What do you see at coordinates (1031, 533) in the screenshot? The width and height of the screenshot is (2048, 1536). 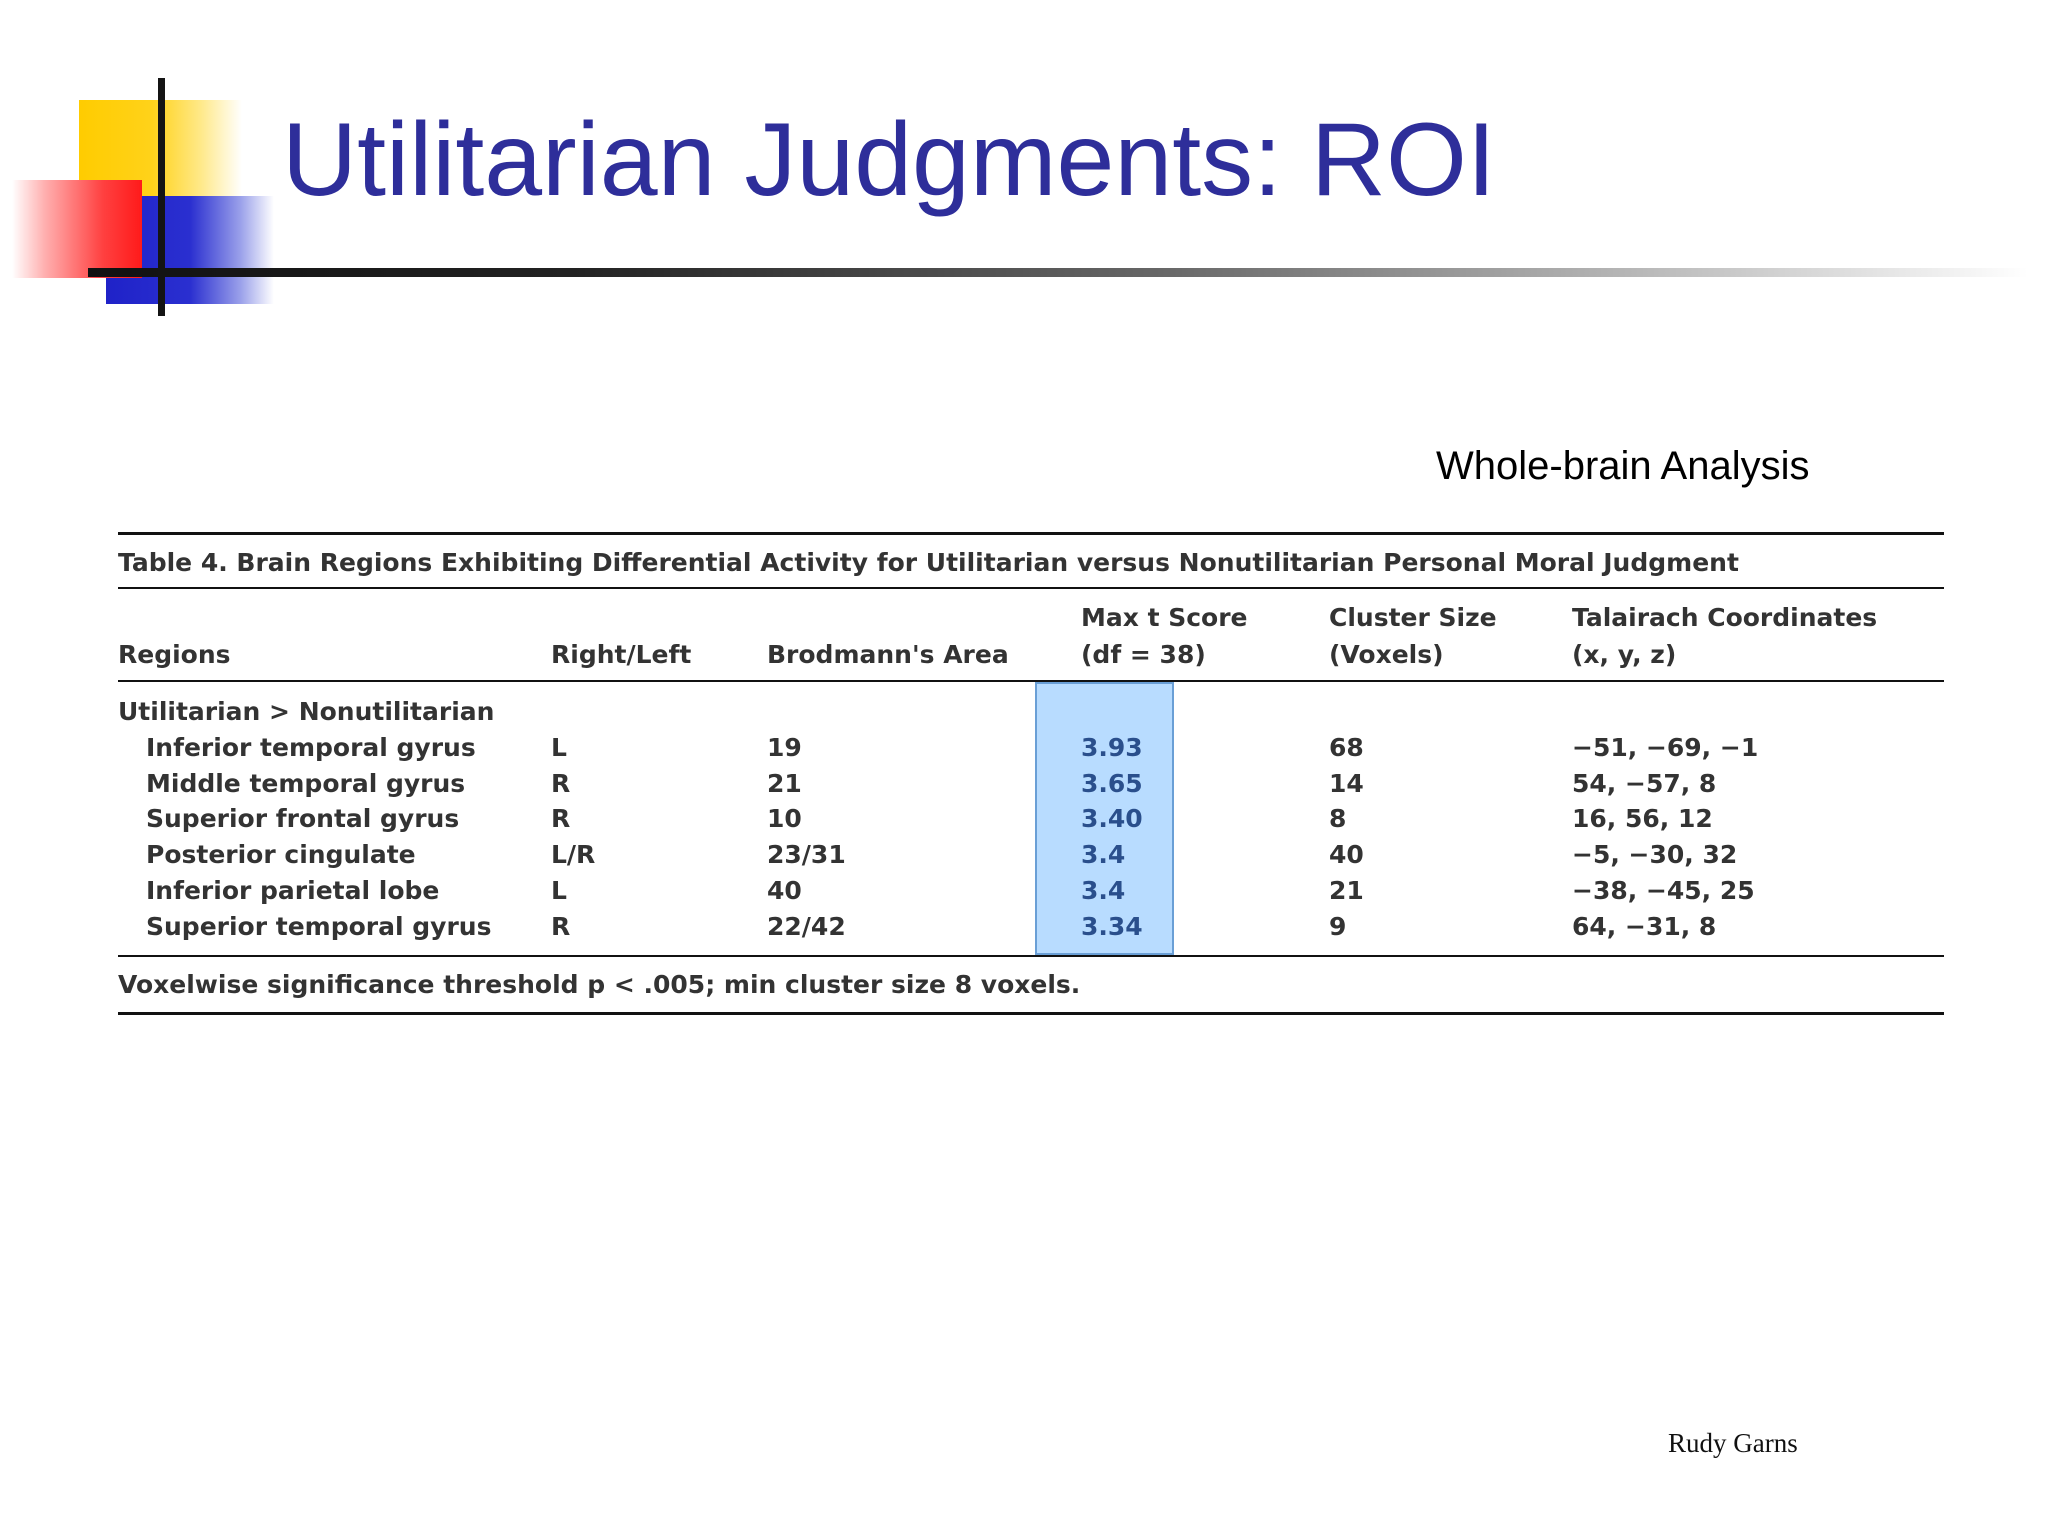 I see `table-top-rule` at bounding box center [1031, 533].